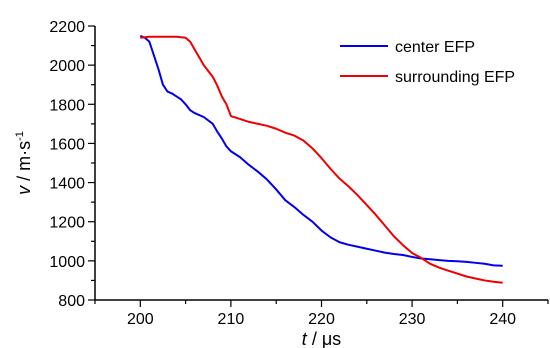 This screenshot has width=550, height=348. I want to click on y-tick-label: 2200, so click(67, 27).